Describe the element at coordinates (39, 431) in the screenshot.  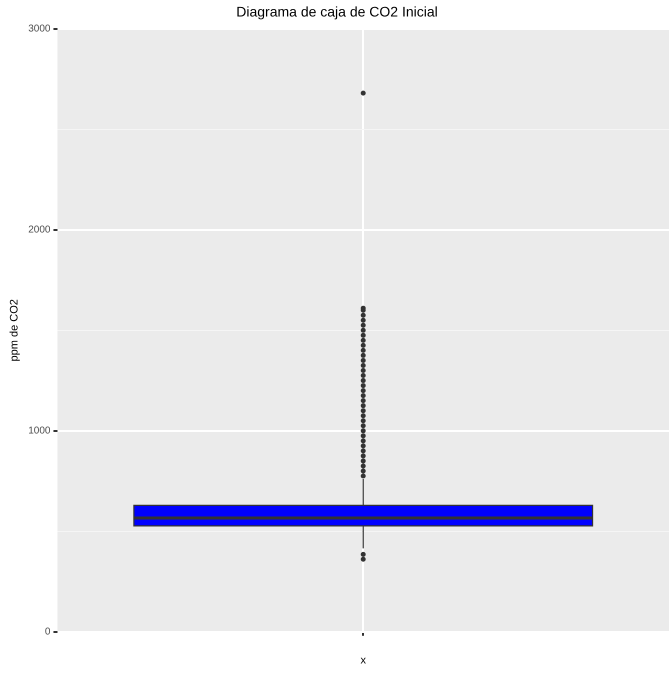
I see `y-tick-label: 1000` at that location.